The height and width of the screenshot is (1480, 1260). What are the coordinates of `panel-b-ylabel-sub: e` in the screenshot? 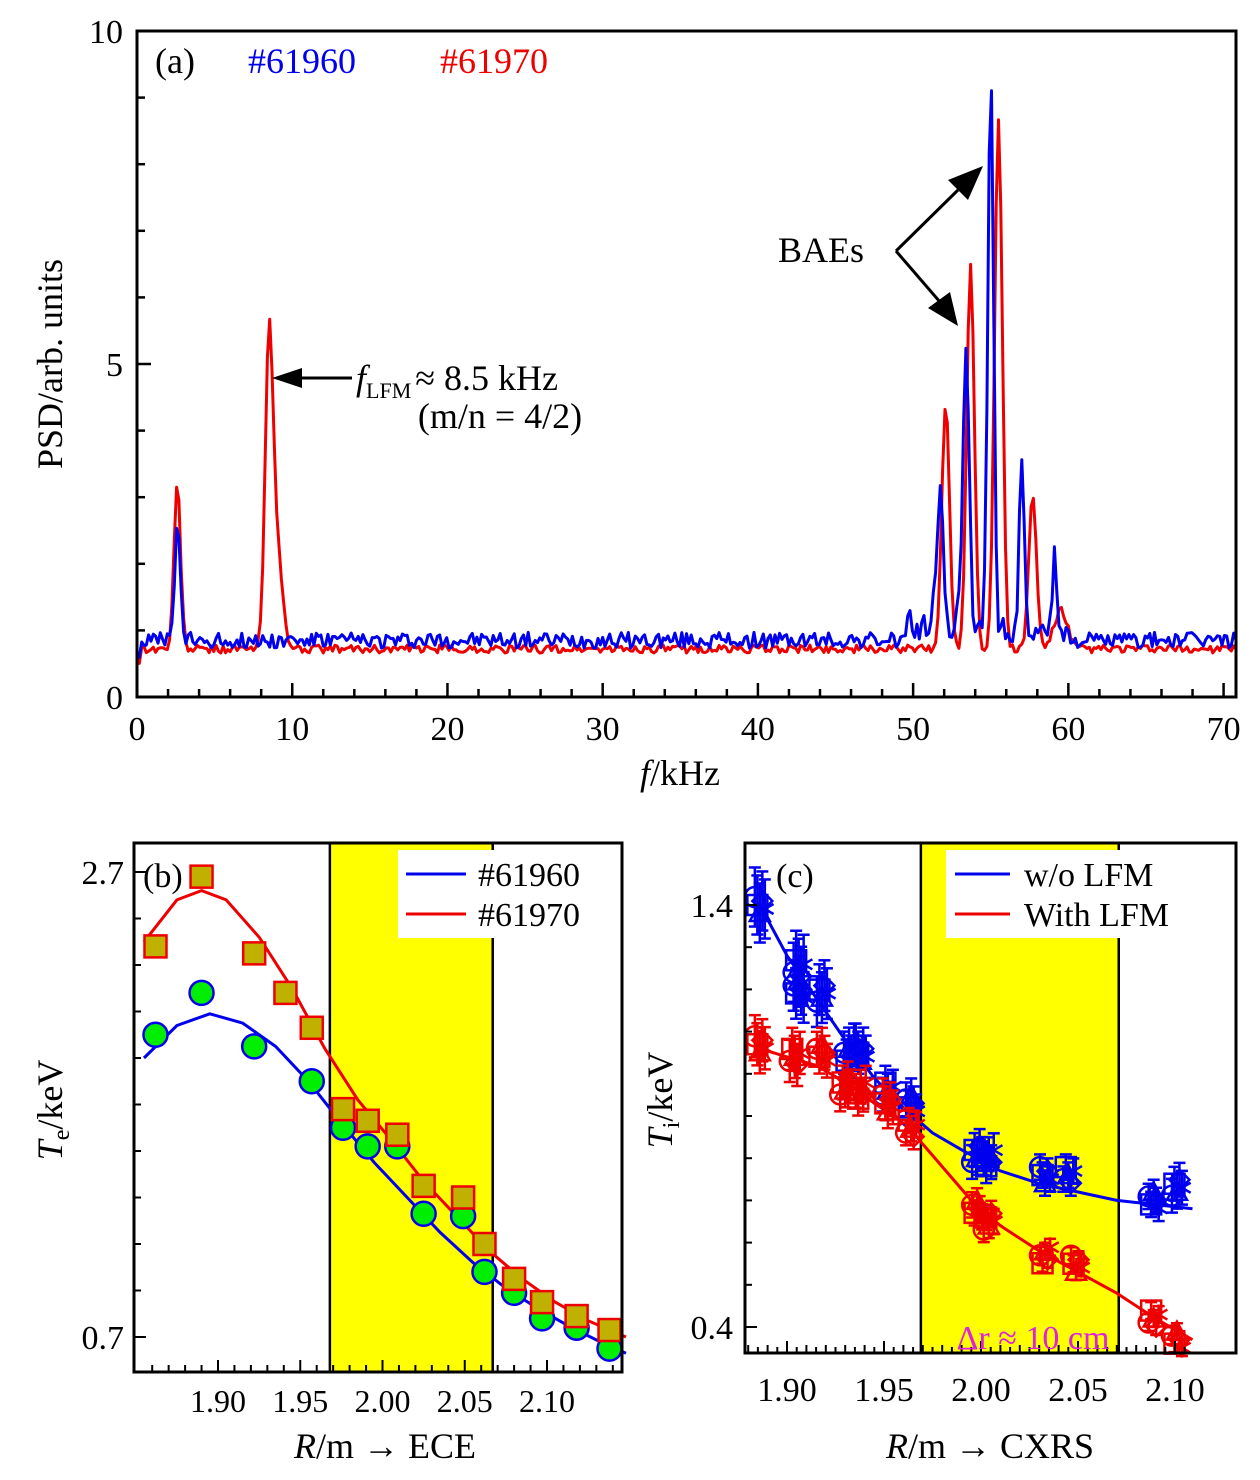 It's located at (62, 1135).